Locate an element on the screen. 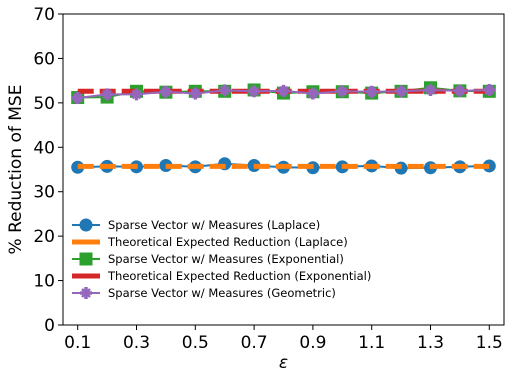  y-tick-label: 50 is located at coordinates (44, 104).